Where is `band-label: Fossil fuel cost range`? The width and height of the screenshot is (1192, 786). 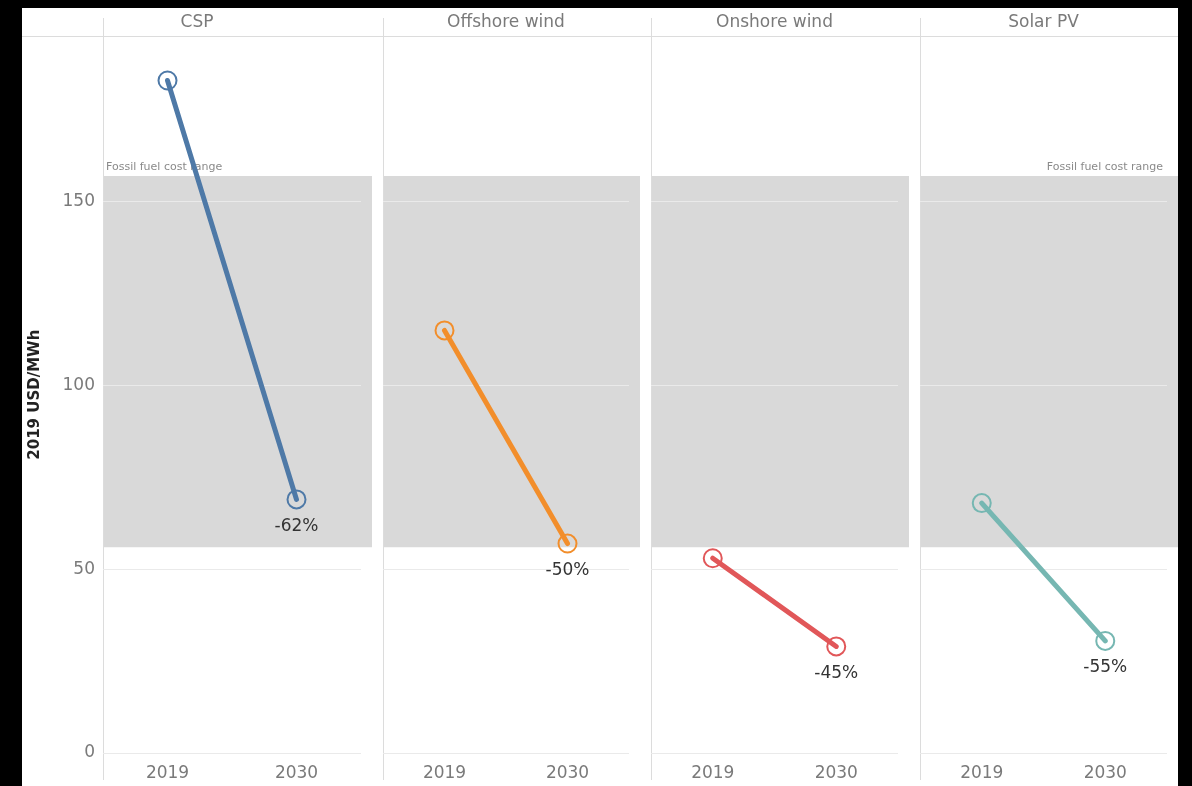 band-label: Fossil fuel cost range is located at coordinates (1105, 167).